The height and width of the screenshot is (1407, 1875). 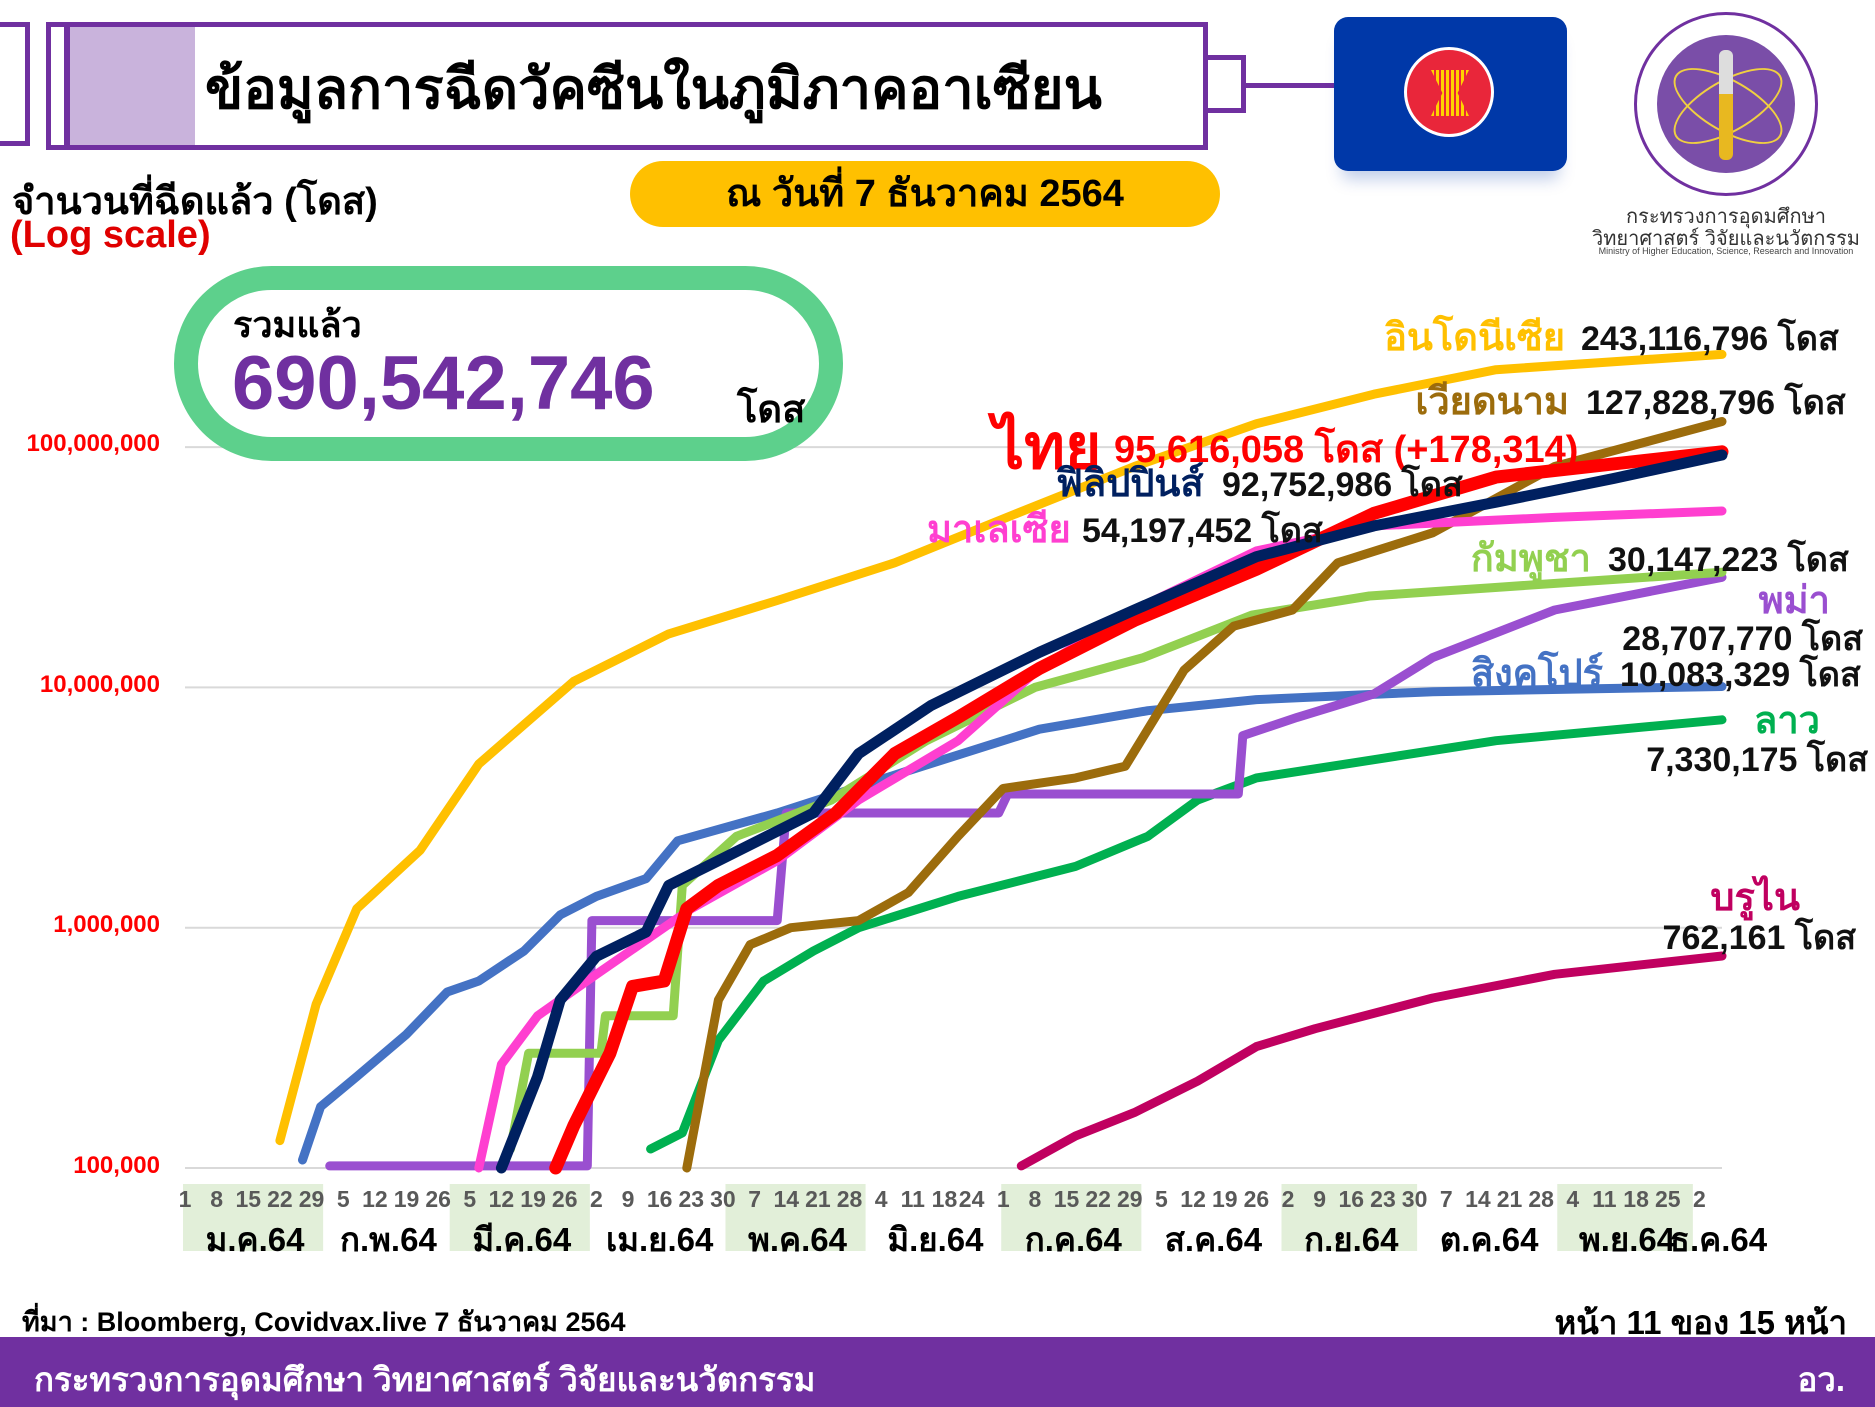 I want to click on value-singapore: 10,083,329 โดส, so click(x=1740, y=675).